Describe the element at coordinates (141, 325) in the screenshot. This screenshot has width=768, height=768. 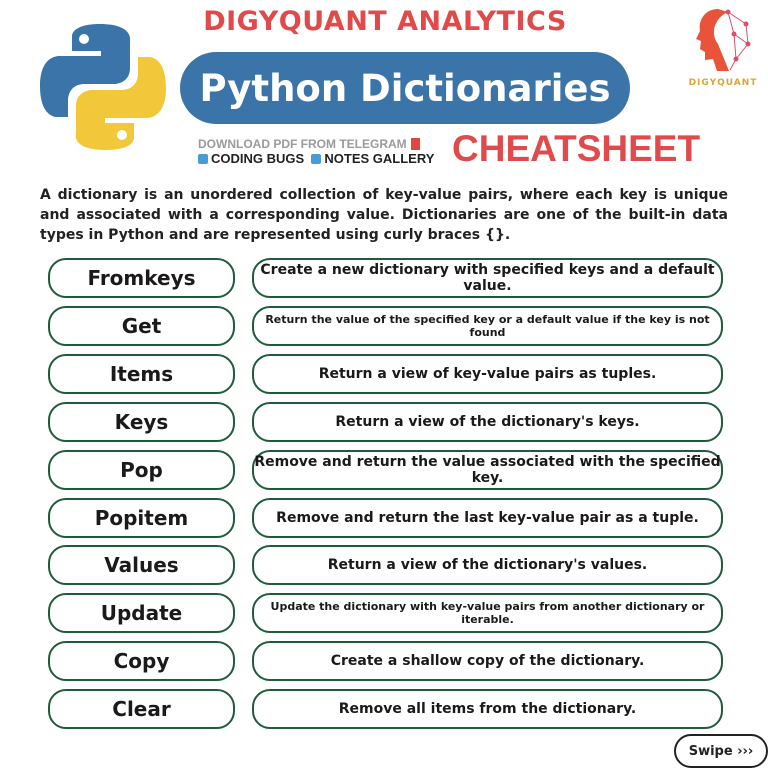
I see `method-name: Get` at that location.